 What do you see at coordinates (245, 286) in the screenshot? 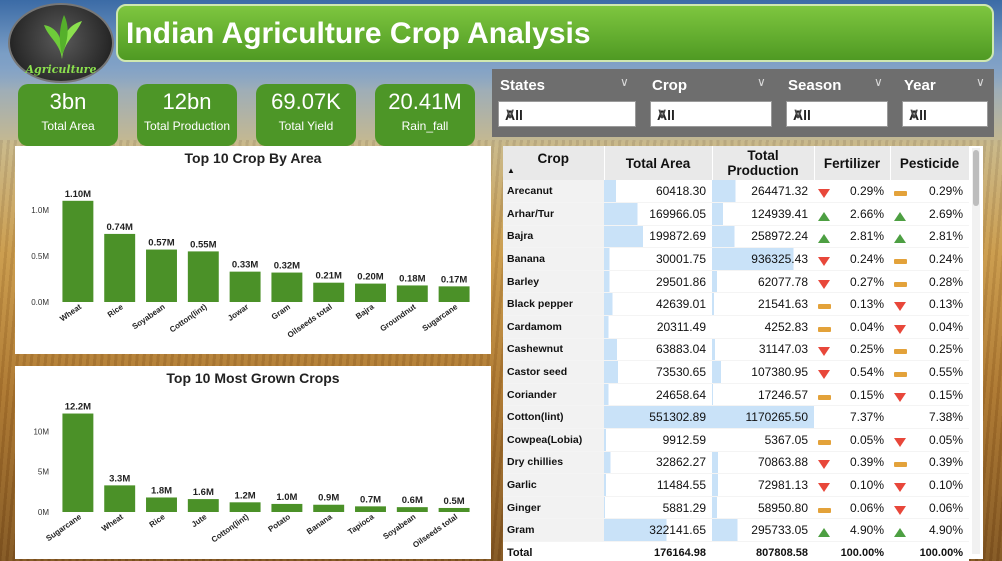
I see `bar-jowar` at bounding box center [245, 286].